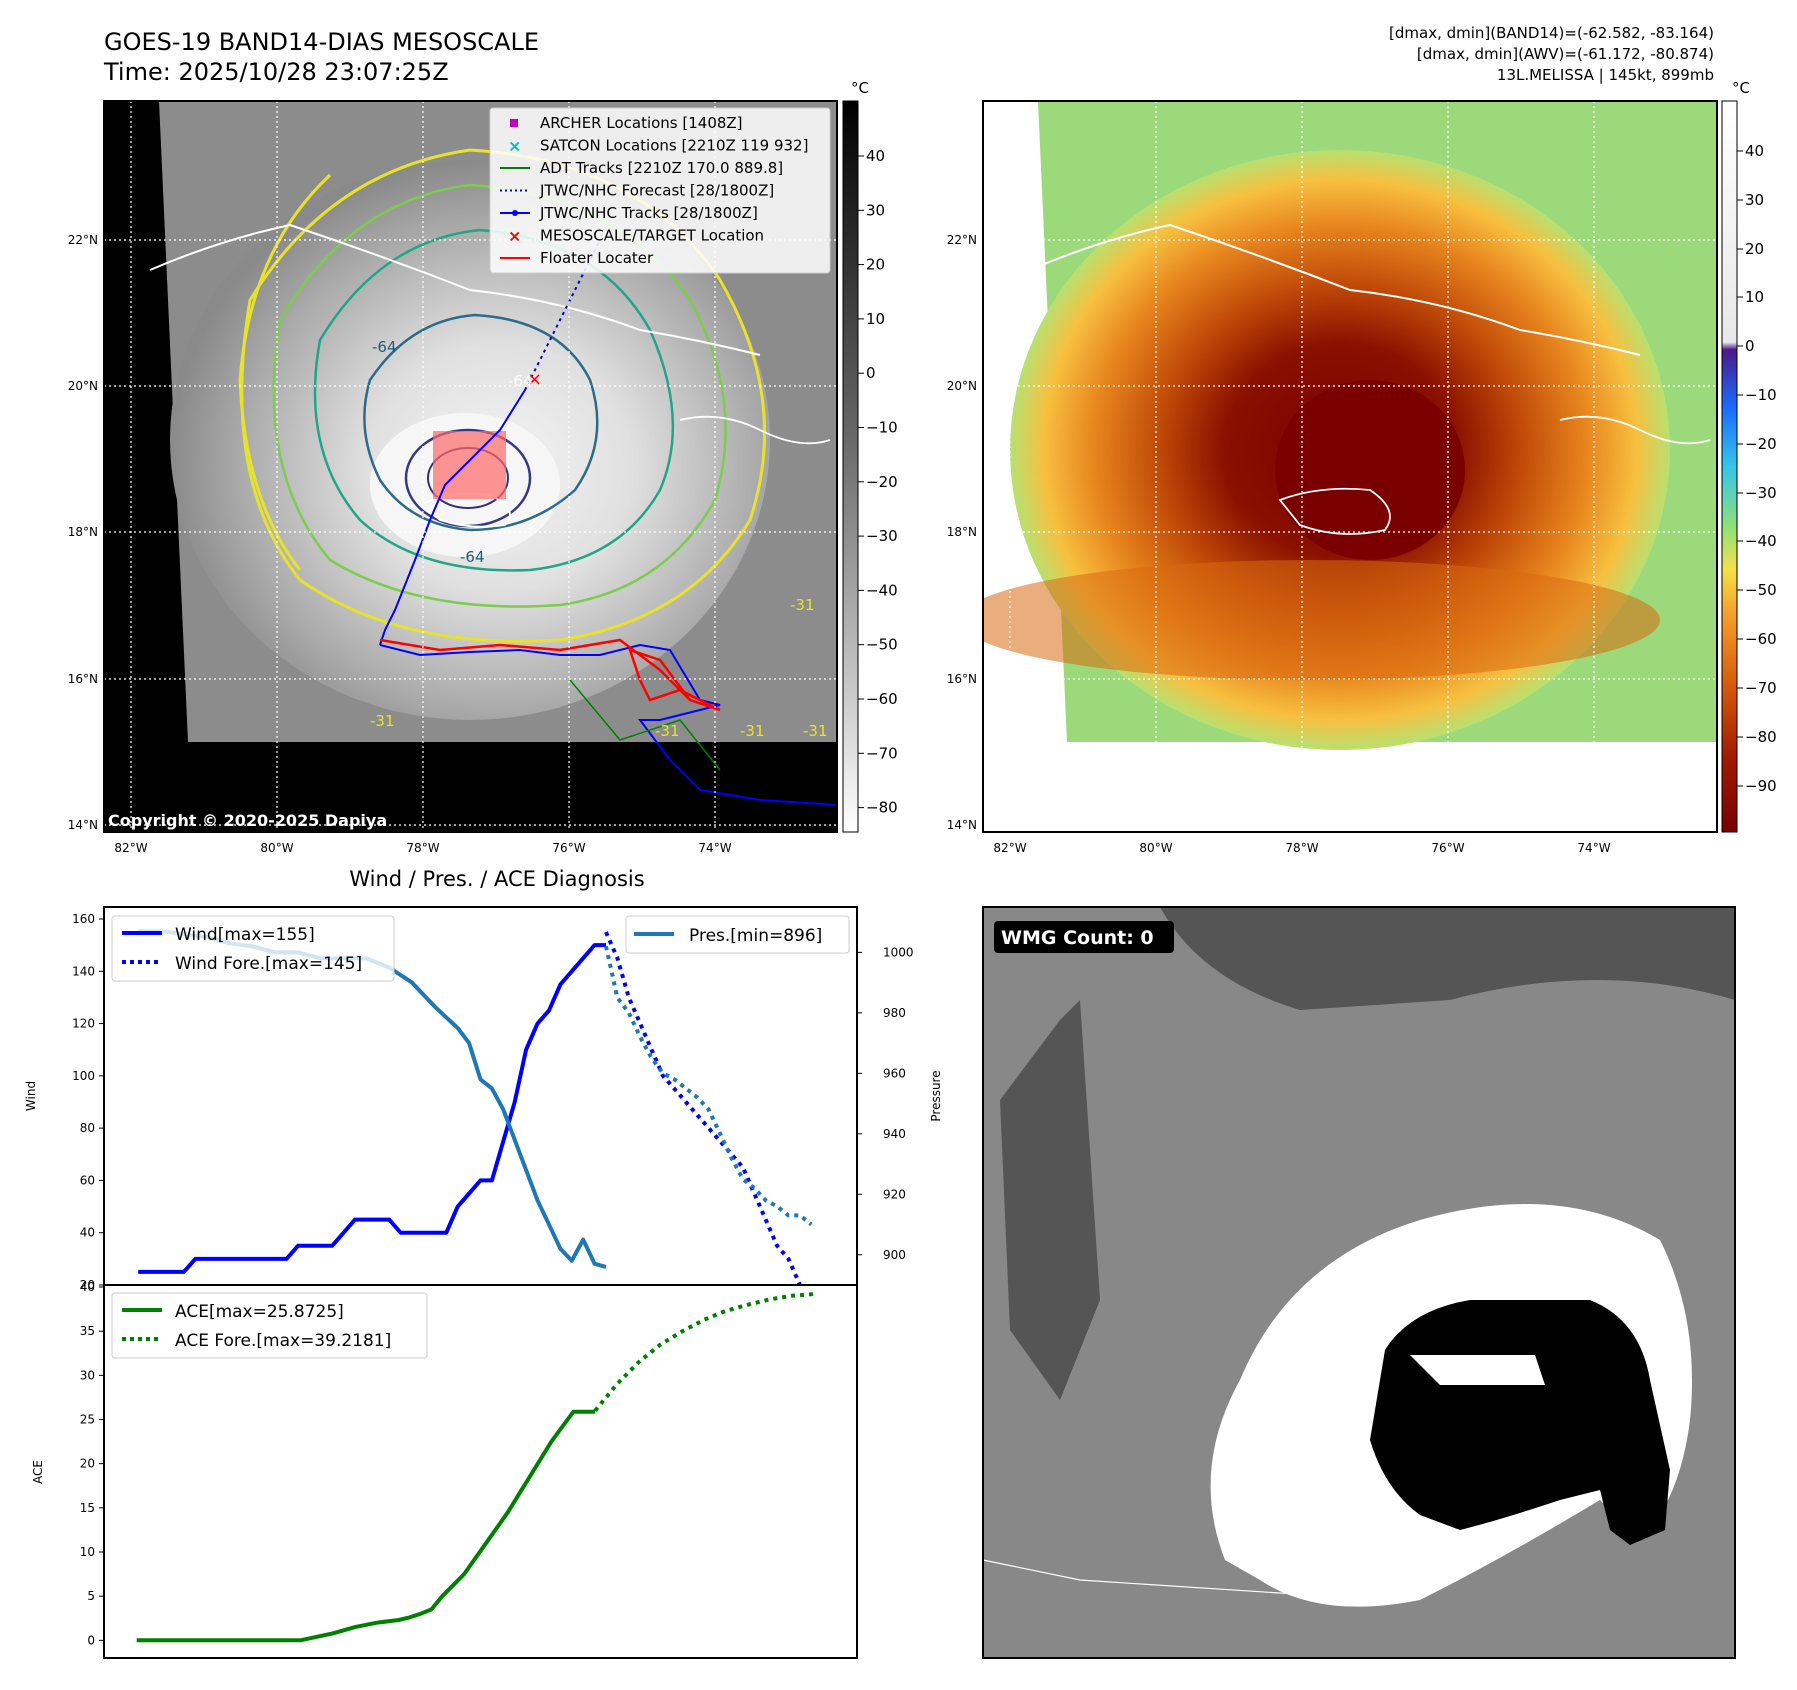 The width and height of the screenshot is (1797, 1690). Describe the element at coordinates (1050, 1200) in the screenshot. I see `wmg-dark-band` at that location.